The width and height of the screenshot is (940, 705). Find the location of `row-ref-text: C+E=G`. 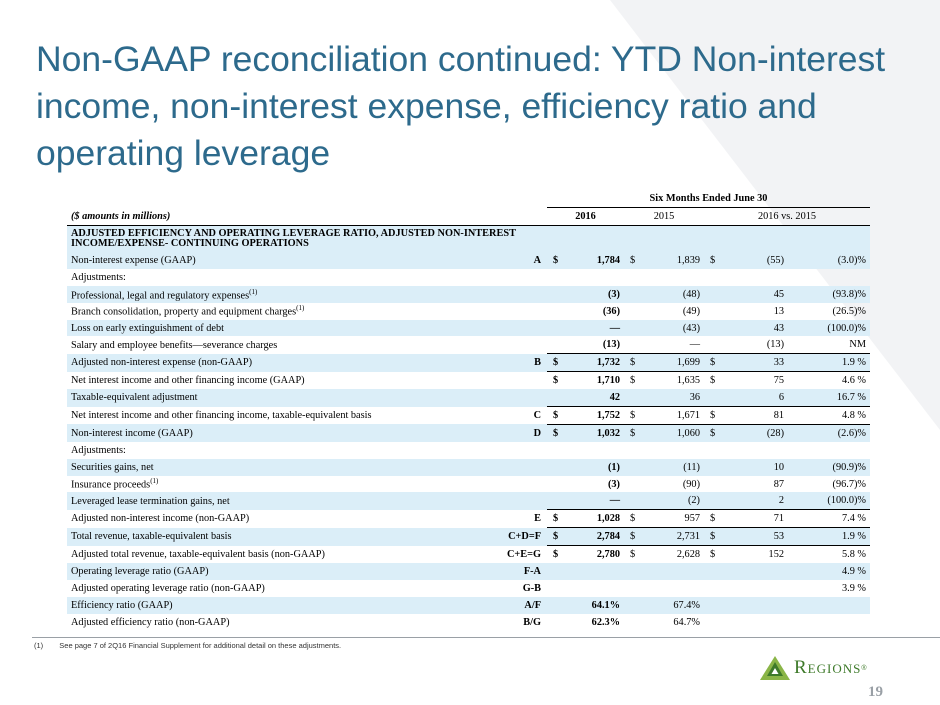

row-ref-text: C+E=G is located at coordinates (523, 554).